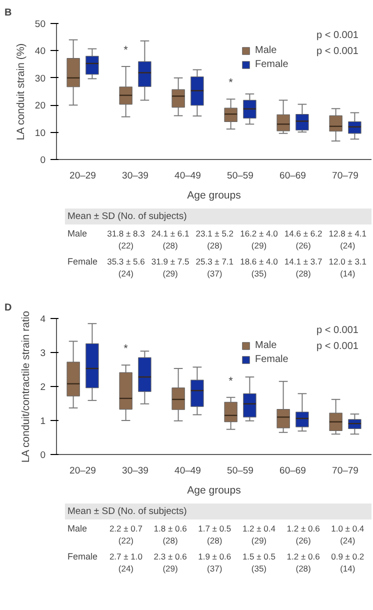 This screenshot has height=610, width=373. What do you see at coordinates (259, 239) in the screenshot?
I see `text: 16.2 ± 4.0 (29)` at bounding box center [259, 239].